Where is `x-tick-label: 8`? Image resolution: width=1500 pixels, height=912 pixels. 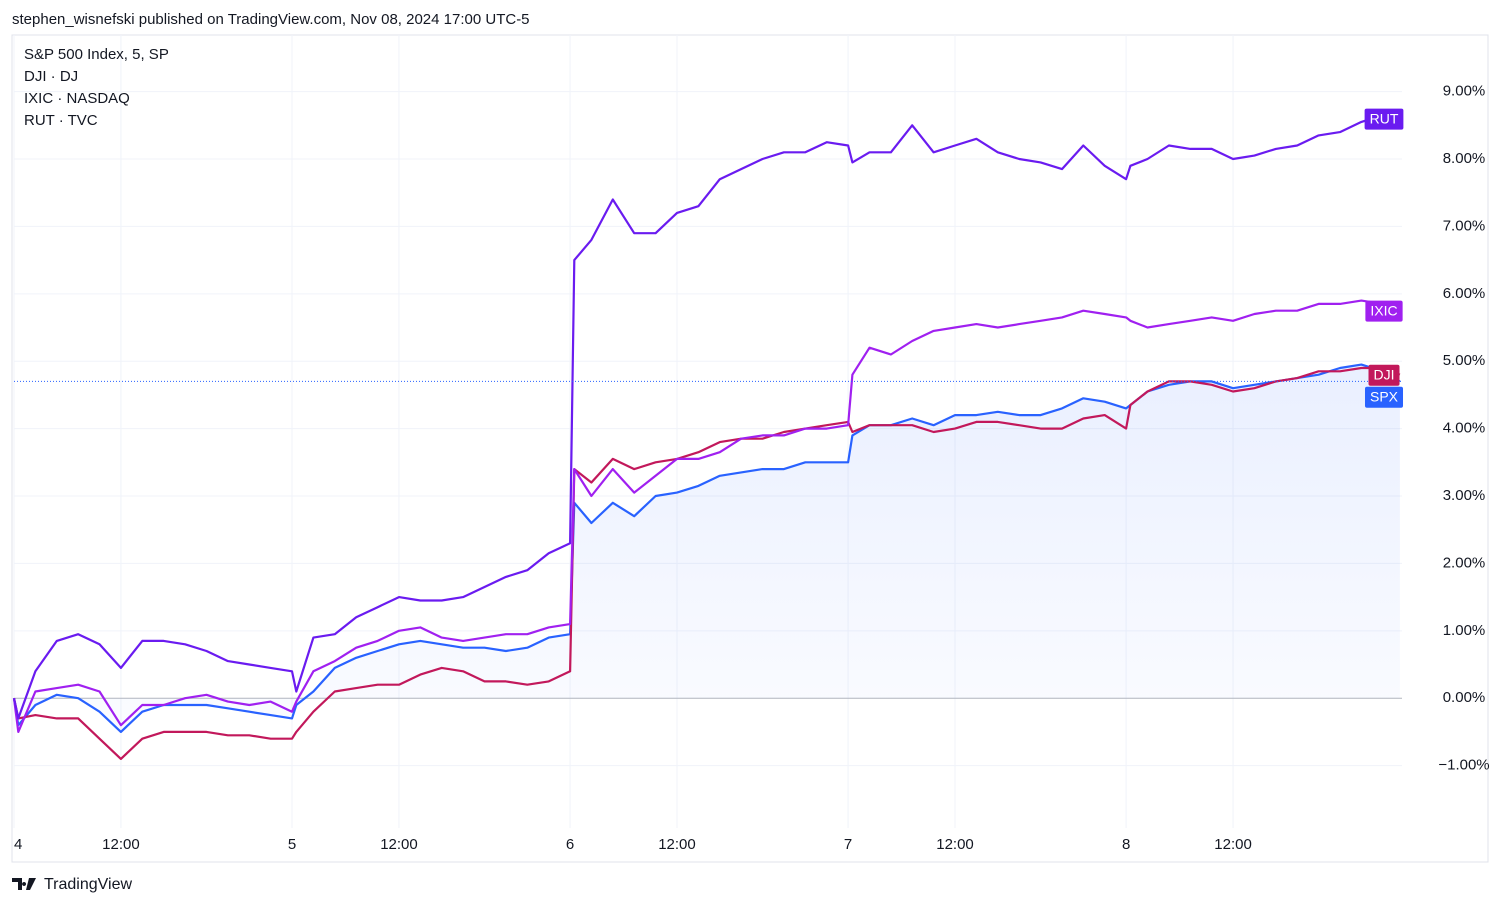 x-tick-label: 8 is located at coordinates (1126, 844).